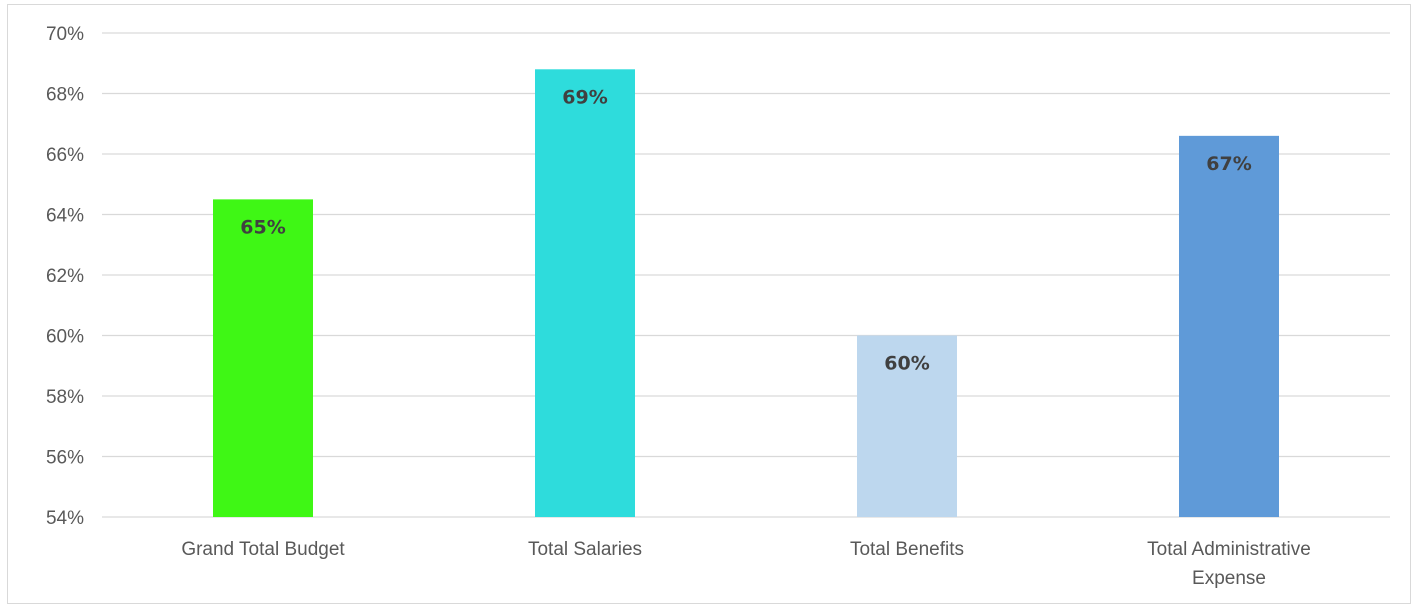 The height and width of the screenshot is (606, 1416). I want to click on data-label: 60%, so click(906, 364).